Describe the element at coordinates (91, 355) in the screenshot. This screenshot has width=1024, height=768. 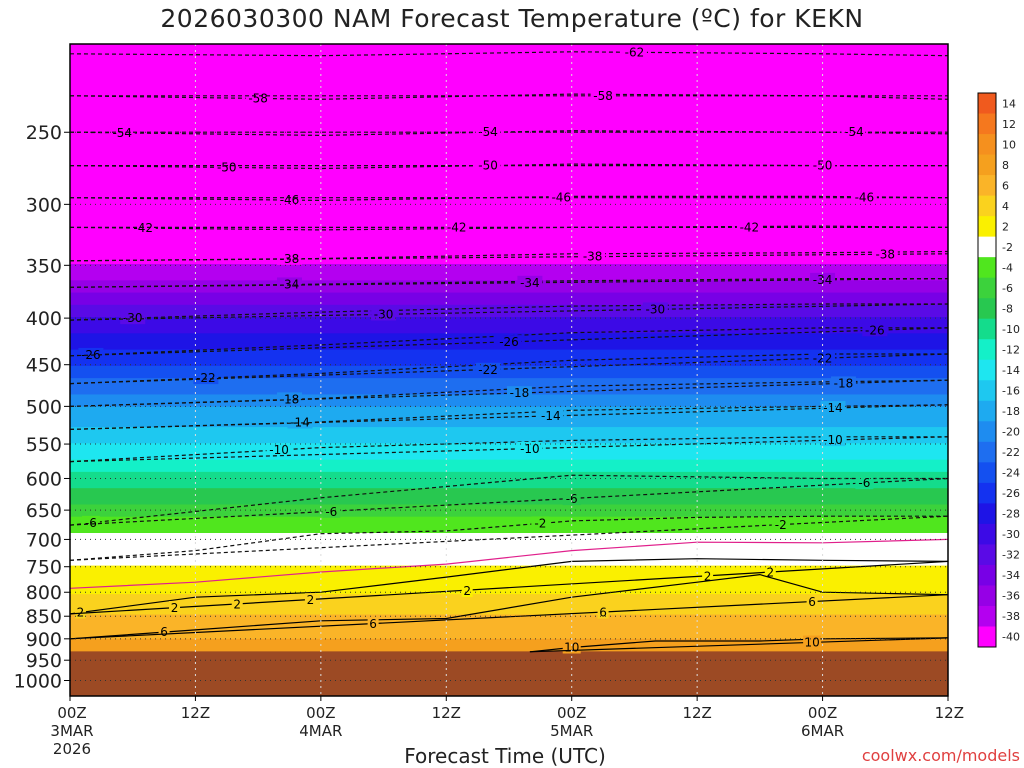
I see `contour-label: -26` at that location.